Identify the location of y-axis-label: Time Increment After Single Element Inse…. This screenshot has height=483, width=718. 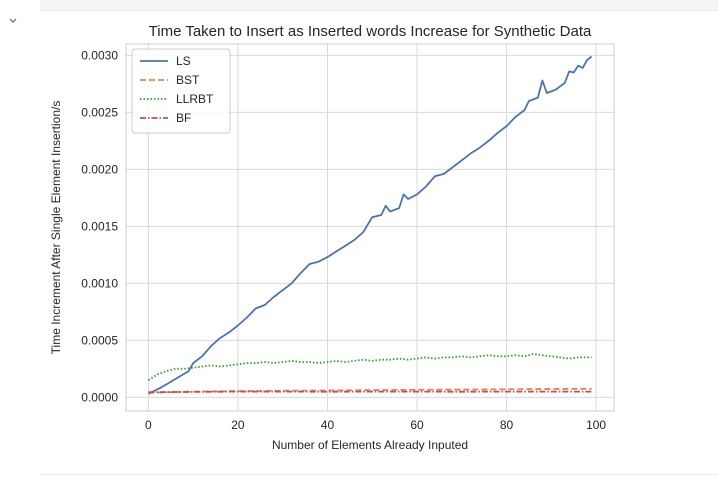
(56, 228).